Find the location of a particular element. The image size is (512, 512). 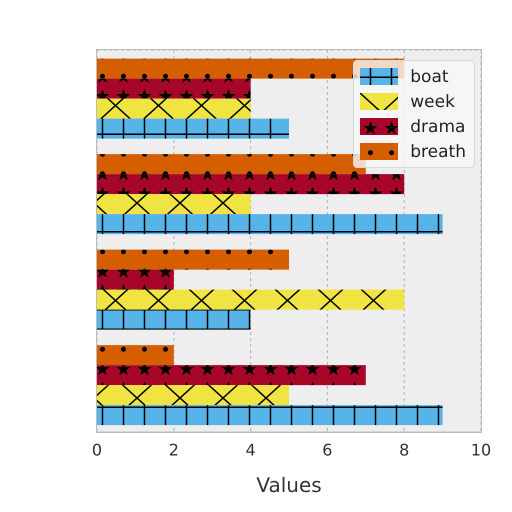

x-tick-label: 8 is located at coordinates (404, 450).